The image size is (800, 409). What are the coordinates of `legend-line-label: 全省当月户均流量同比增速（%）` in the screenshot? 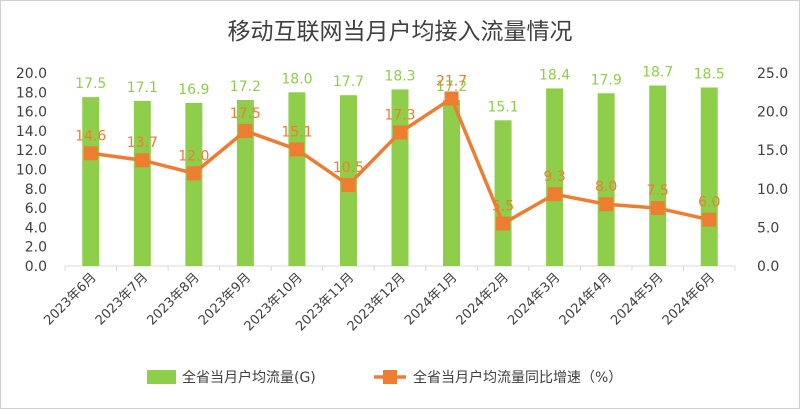 It's located at (517, 377).